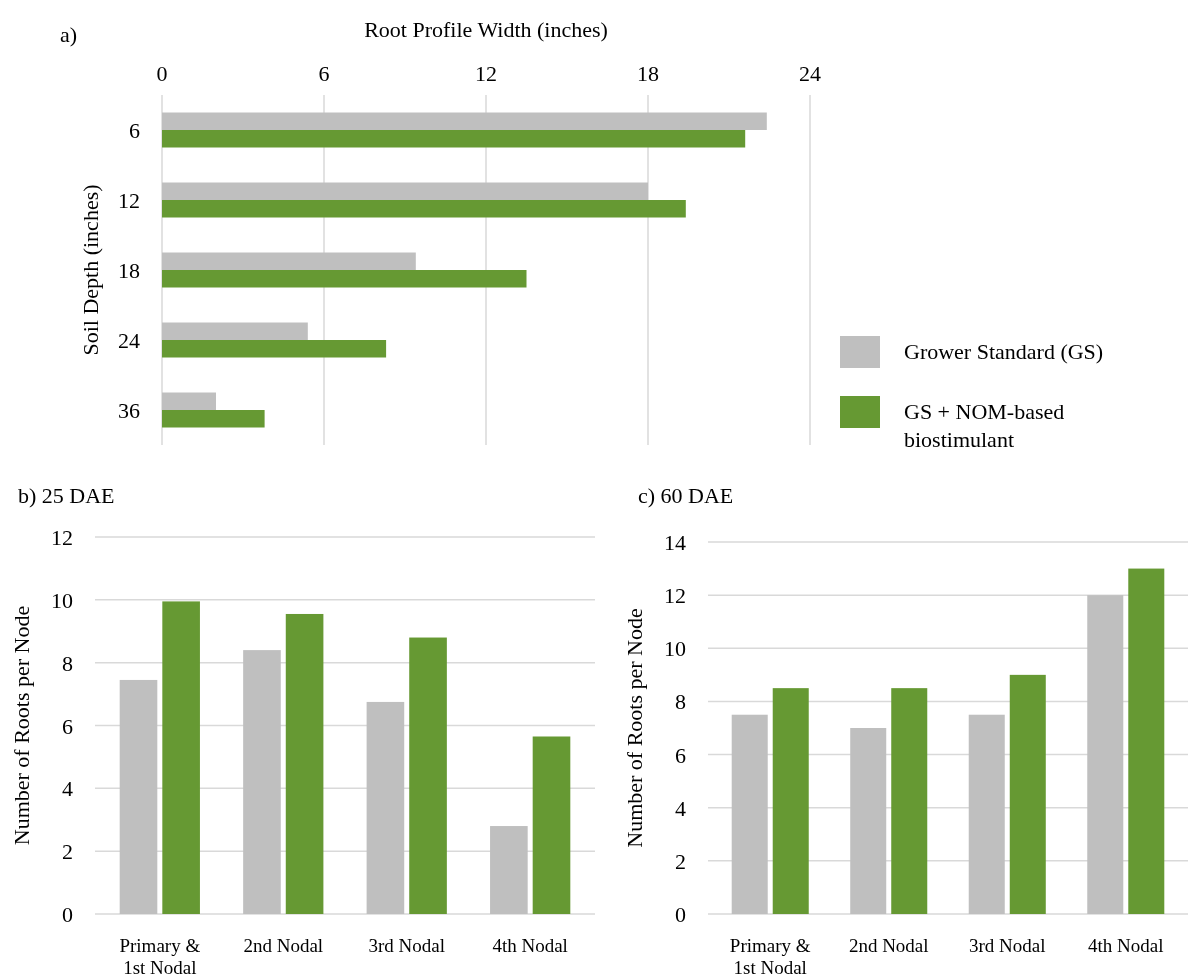 This screenshot has height=980, width=1190. I want to click on chart-title: b) 25 DAE, so click(66, 495).